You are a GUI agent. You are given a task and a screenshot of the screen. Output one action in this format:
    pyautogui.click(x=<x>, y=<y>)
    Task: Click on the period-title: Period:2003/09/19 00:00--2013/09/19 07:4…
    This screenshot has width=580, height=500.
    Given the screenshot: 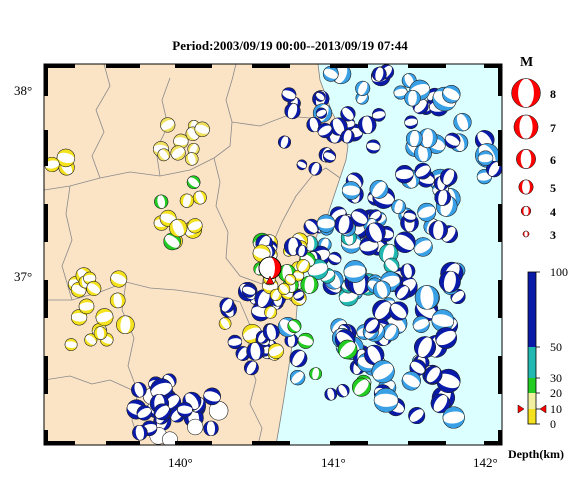 What is the action you would take?
    pyautogui.click(x=290, y=45)
    